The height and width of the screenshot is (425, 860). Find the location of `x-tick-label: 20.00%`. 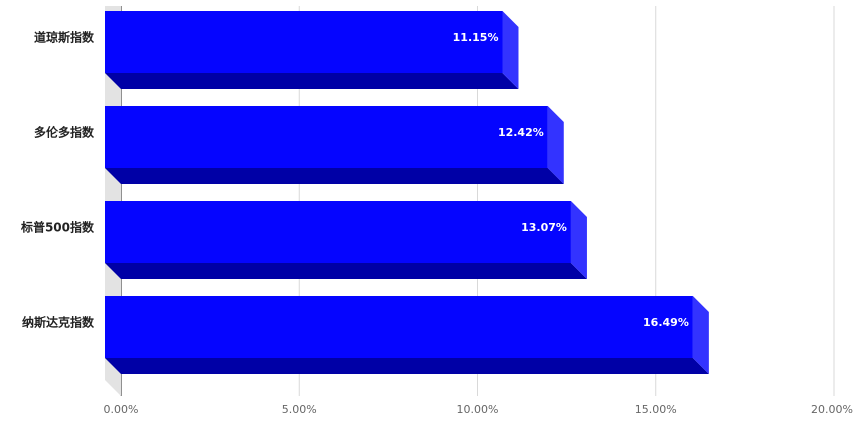

x-tick-label: 20.00% is located at coordinates (832, 409).